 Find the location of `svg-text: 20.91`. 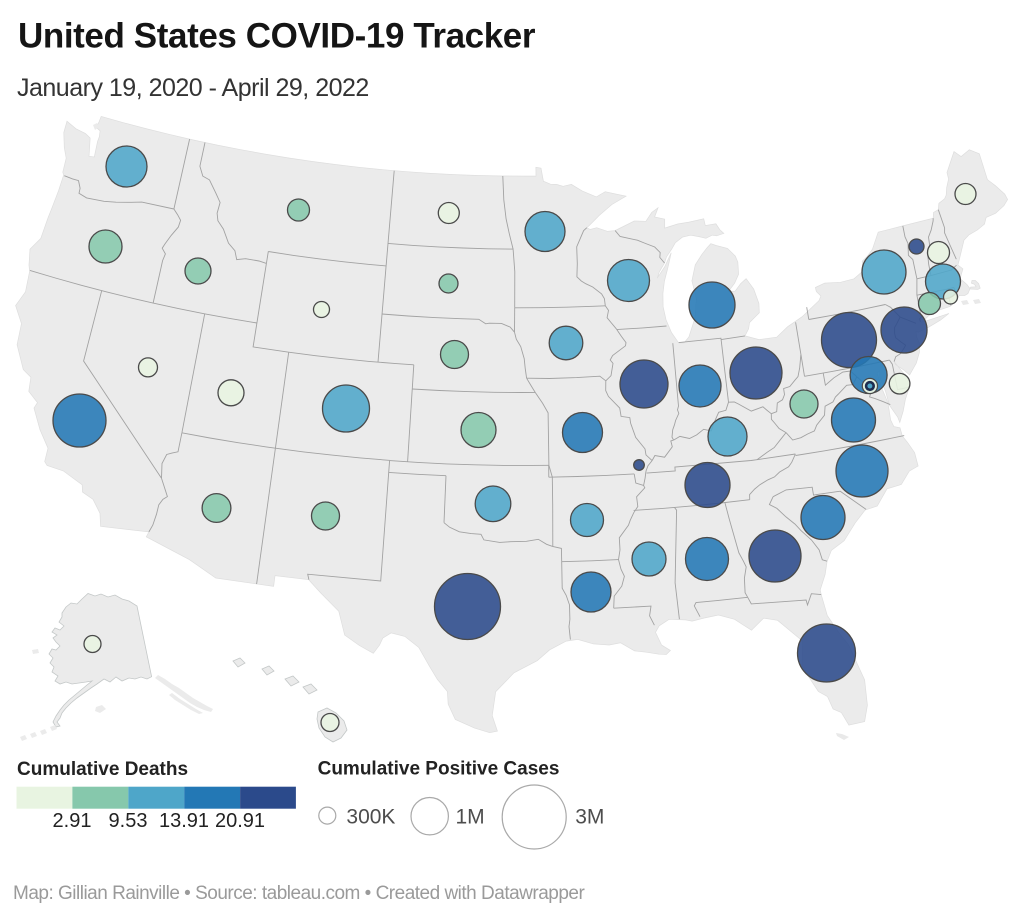

svg-text: 20.91 is located at coordinates (240, 821).